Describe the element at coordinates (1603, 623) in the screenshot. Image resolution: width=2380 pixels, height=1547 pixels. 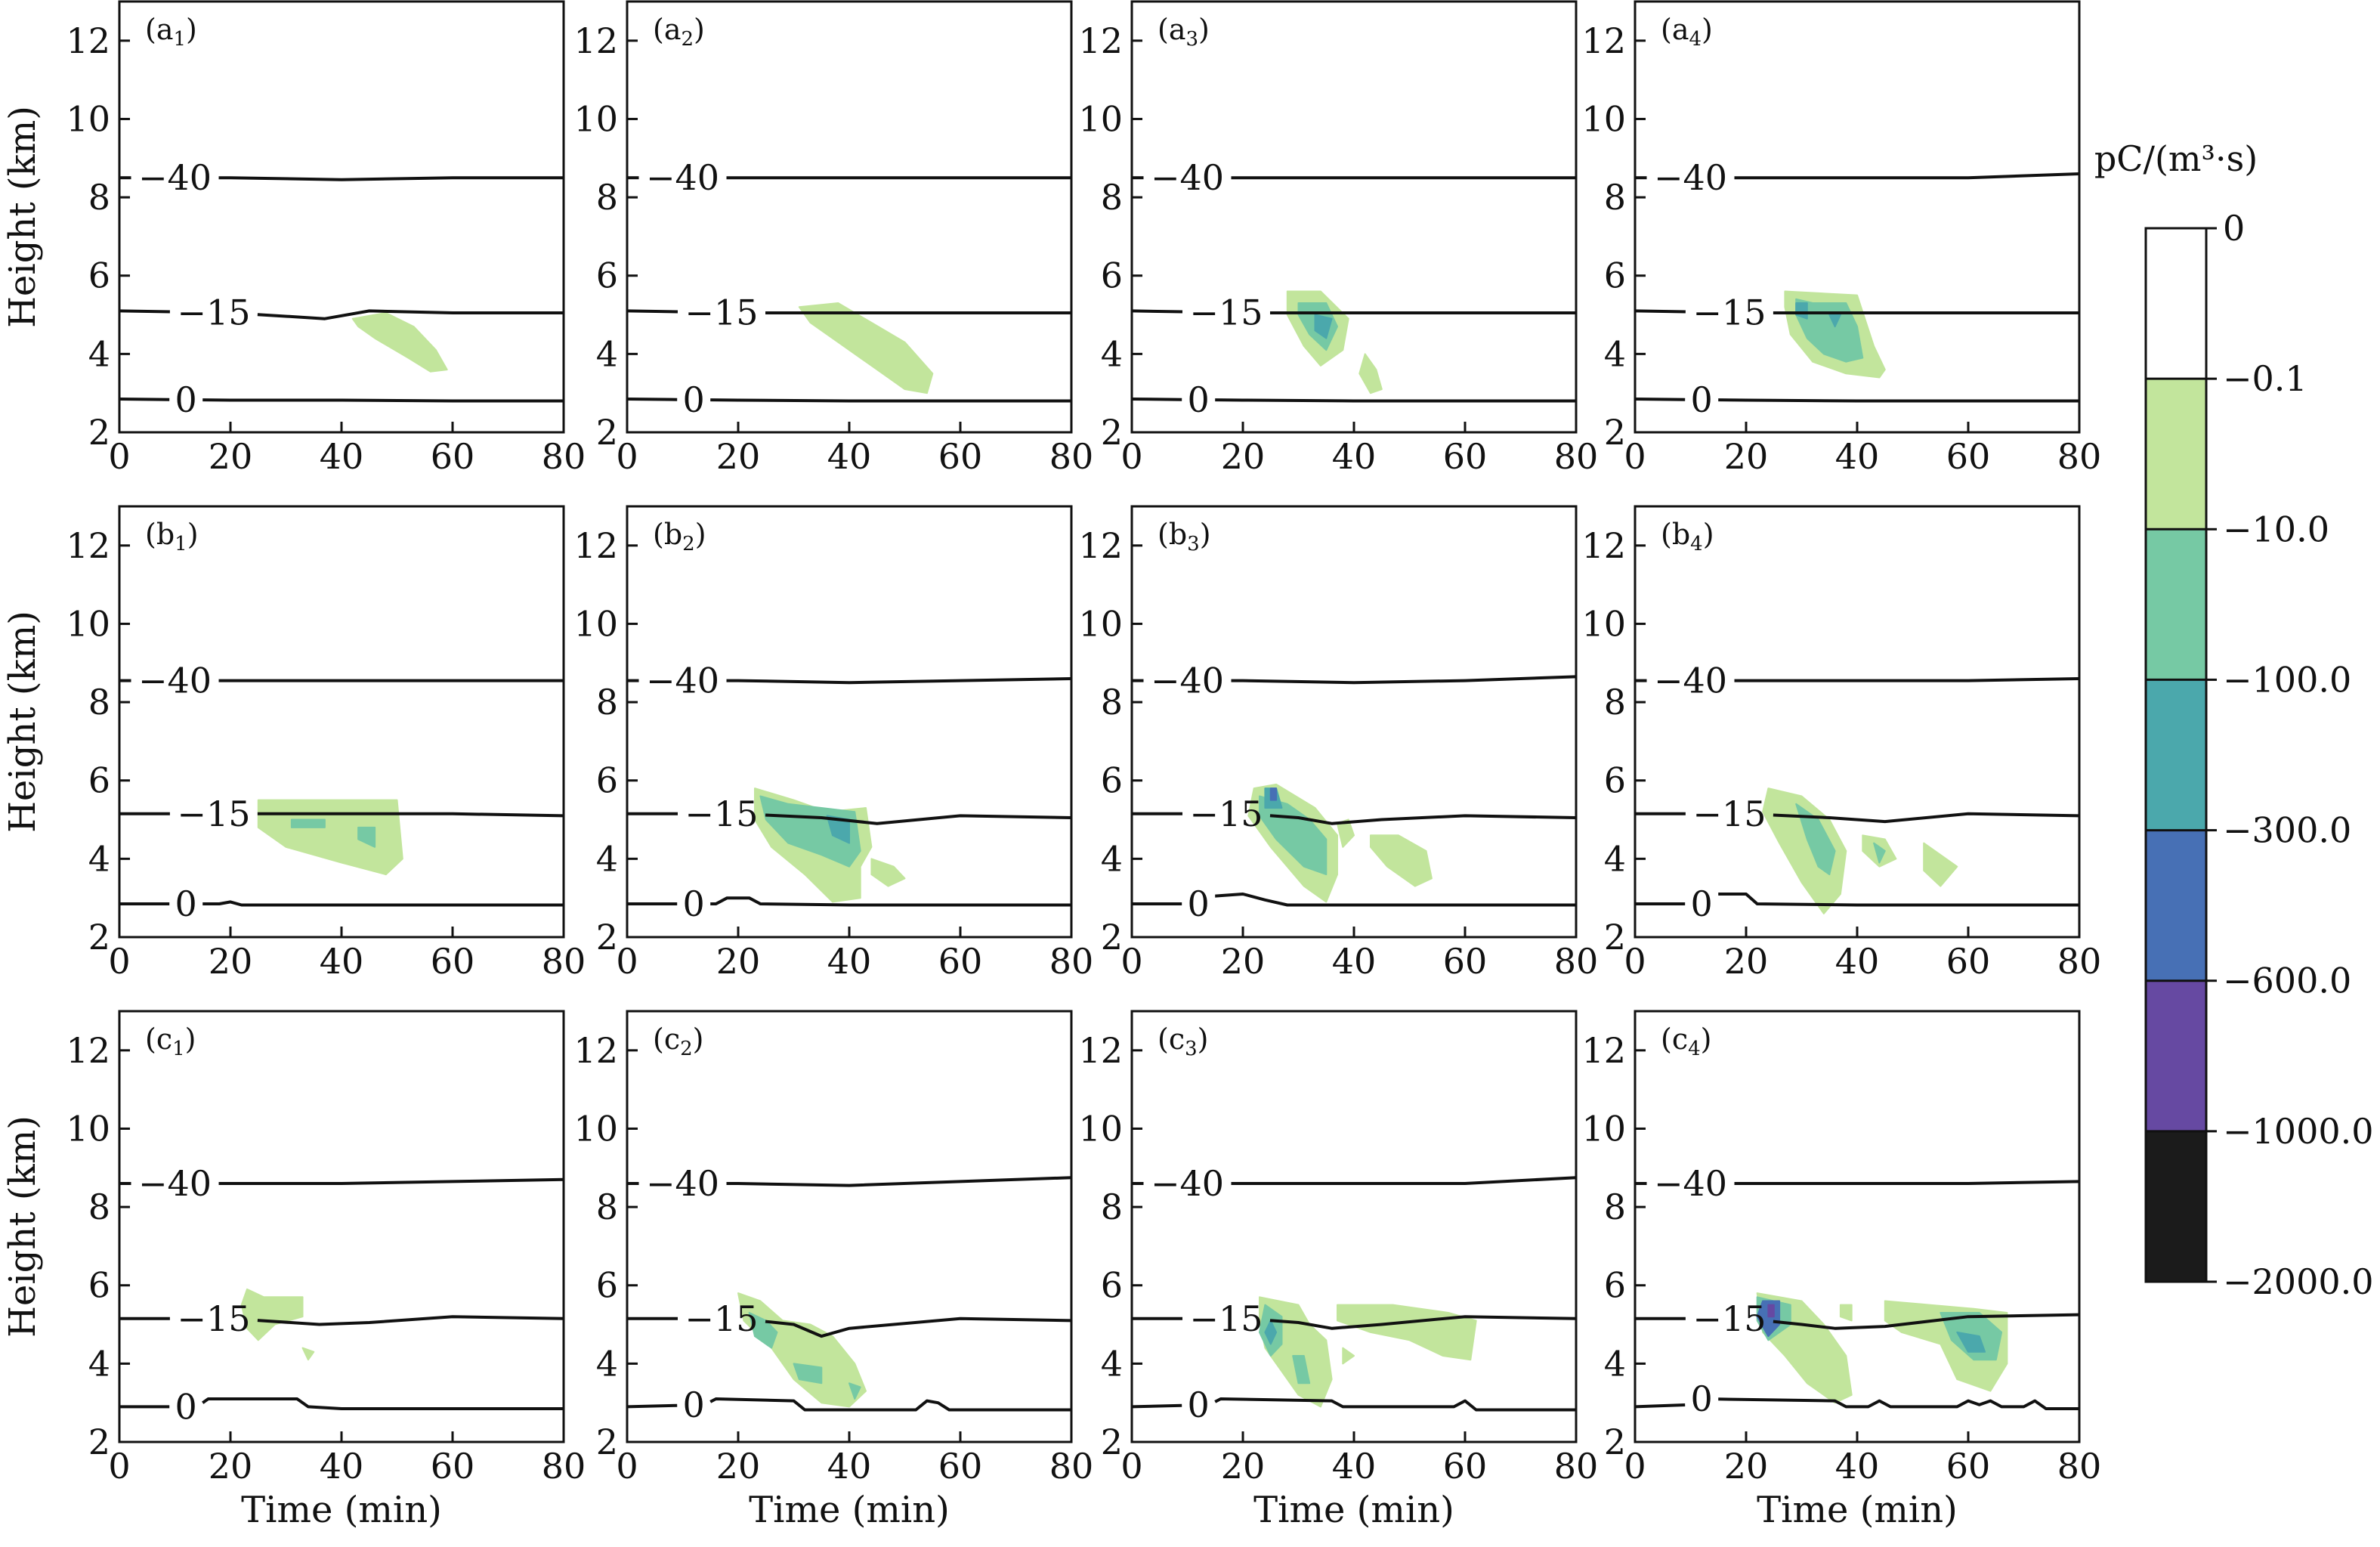
I see `y-tick-label-b4-4: 10` at that location.